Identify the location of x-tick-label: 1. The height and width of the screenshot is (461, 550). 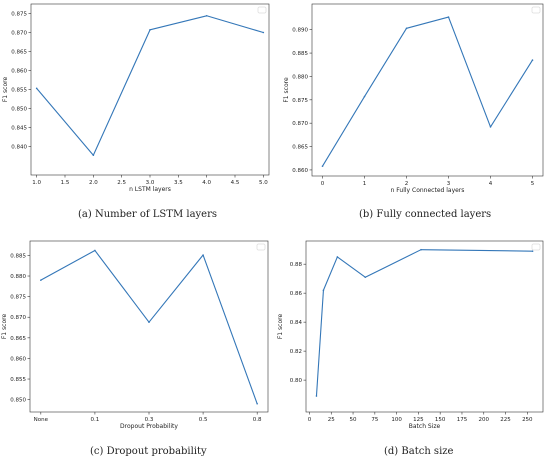
(365, 184).